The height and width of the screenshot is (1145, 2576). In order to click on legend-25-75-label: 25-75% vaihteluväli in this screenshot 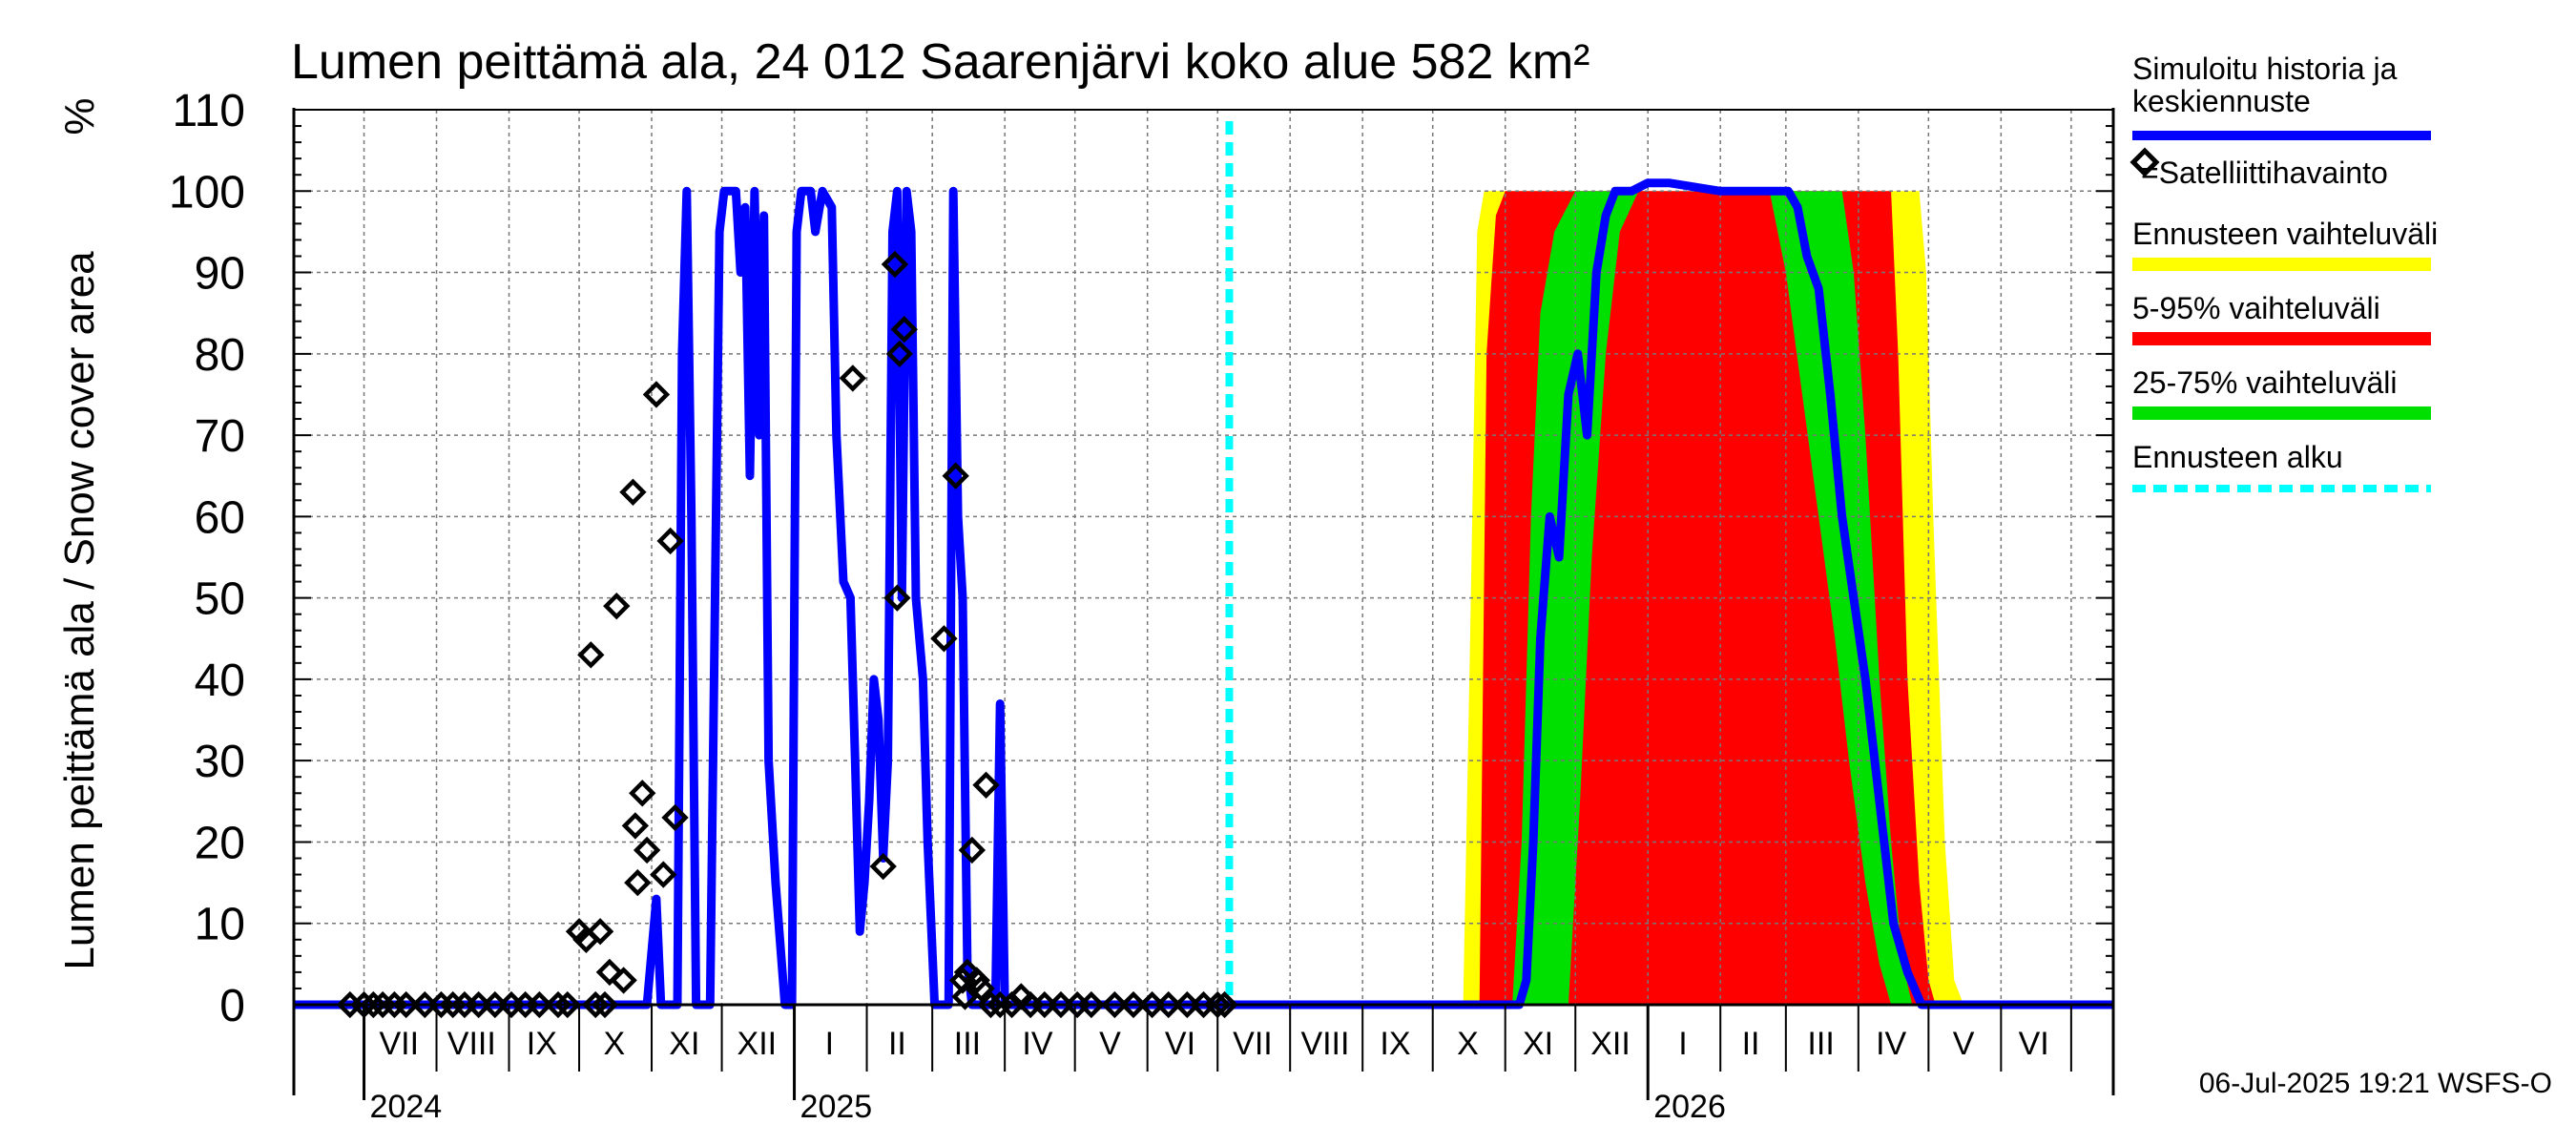, I will do `click(2265, 382)`.